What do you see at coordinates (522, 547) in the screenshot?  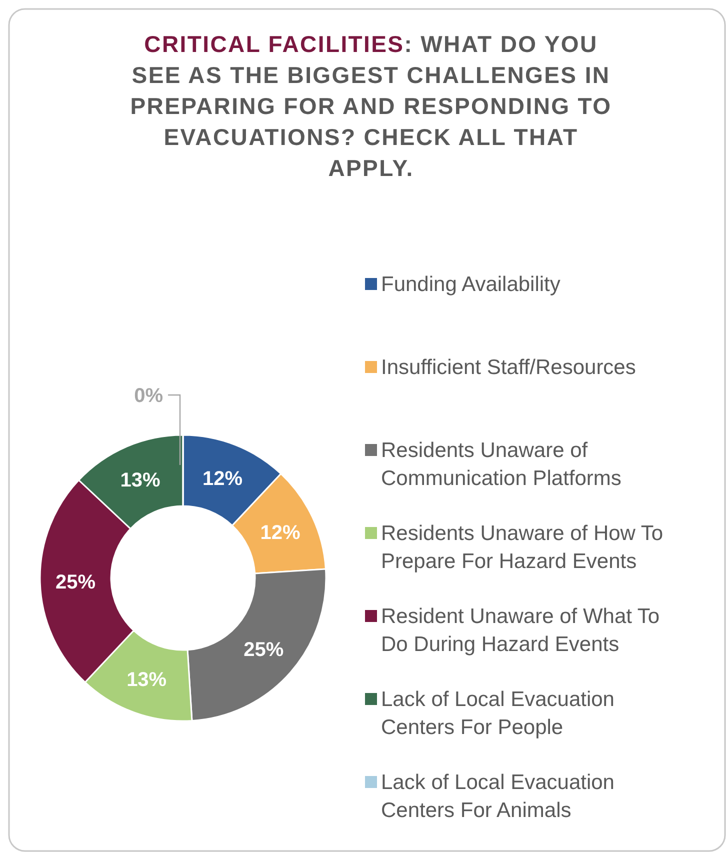 I see `legend-label: Residents Unaware of How To Prepare For Hazard Events` at bounding box center [522, 547].